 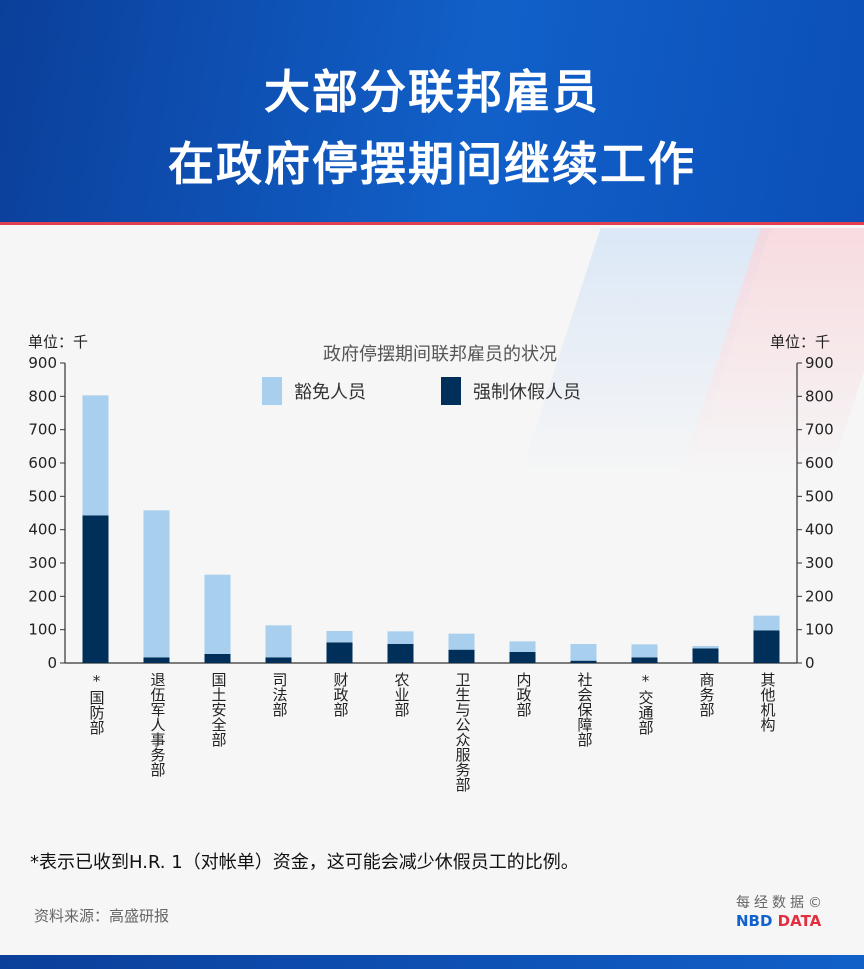 I want to click on x-tick-label: 内政部, so click(x=523, y=694).